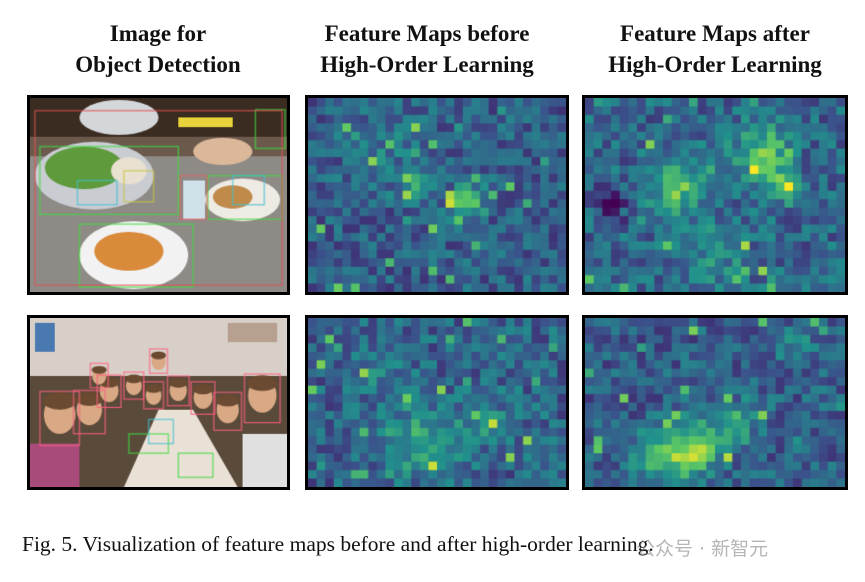 This screenshot has height=582, width=865. I want to click on feature-map-before-family, so click(437, 402).